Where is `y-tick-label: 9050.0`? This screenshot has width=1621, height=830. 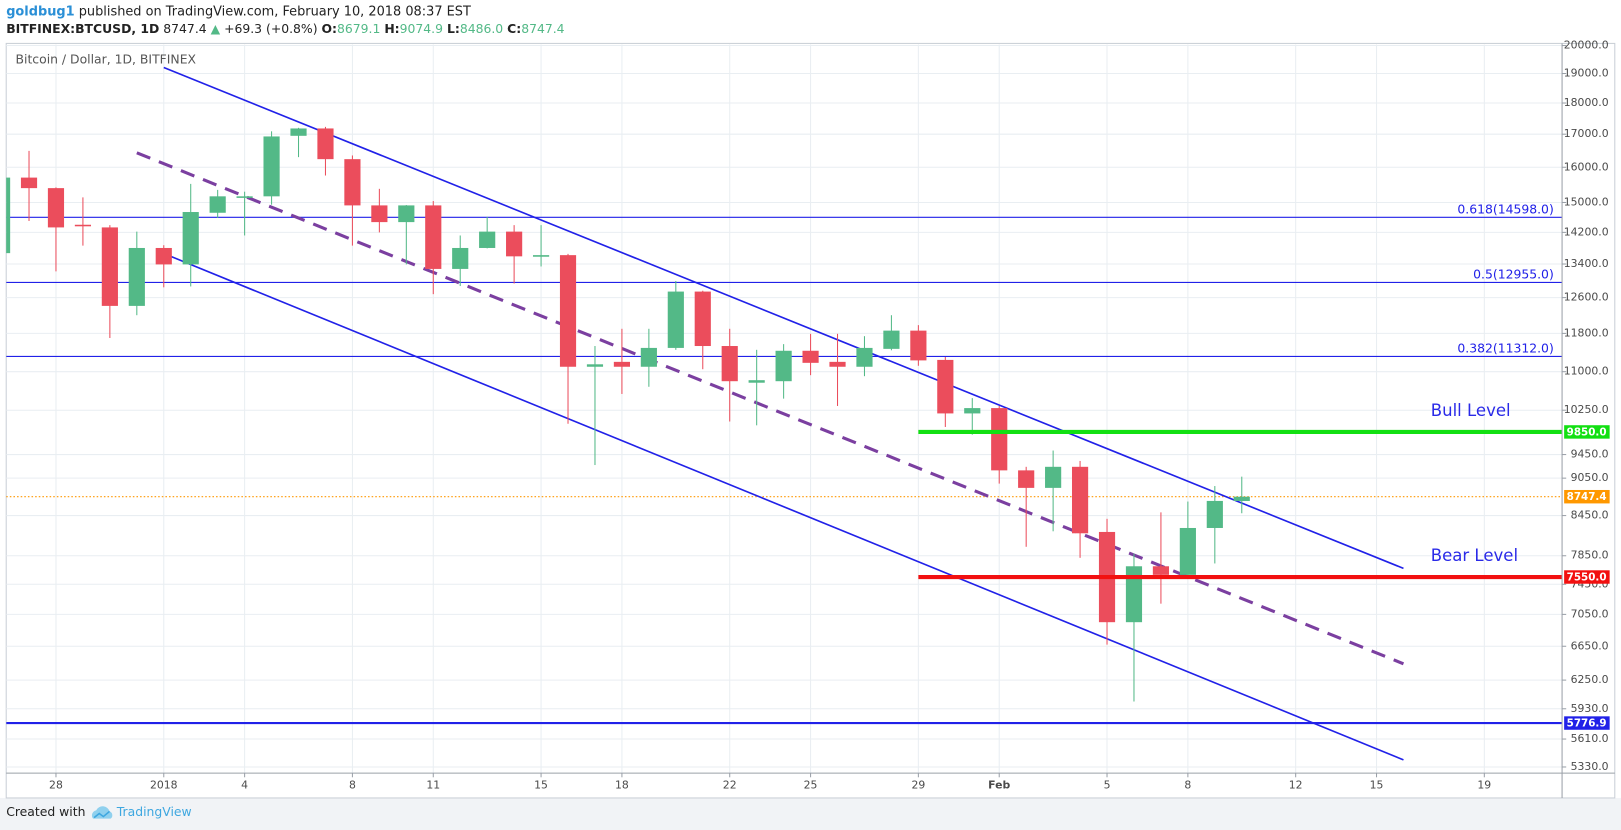
y-tick-label: 9050.0 is located at coordinates (1590, 477).